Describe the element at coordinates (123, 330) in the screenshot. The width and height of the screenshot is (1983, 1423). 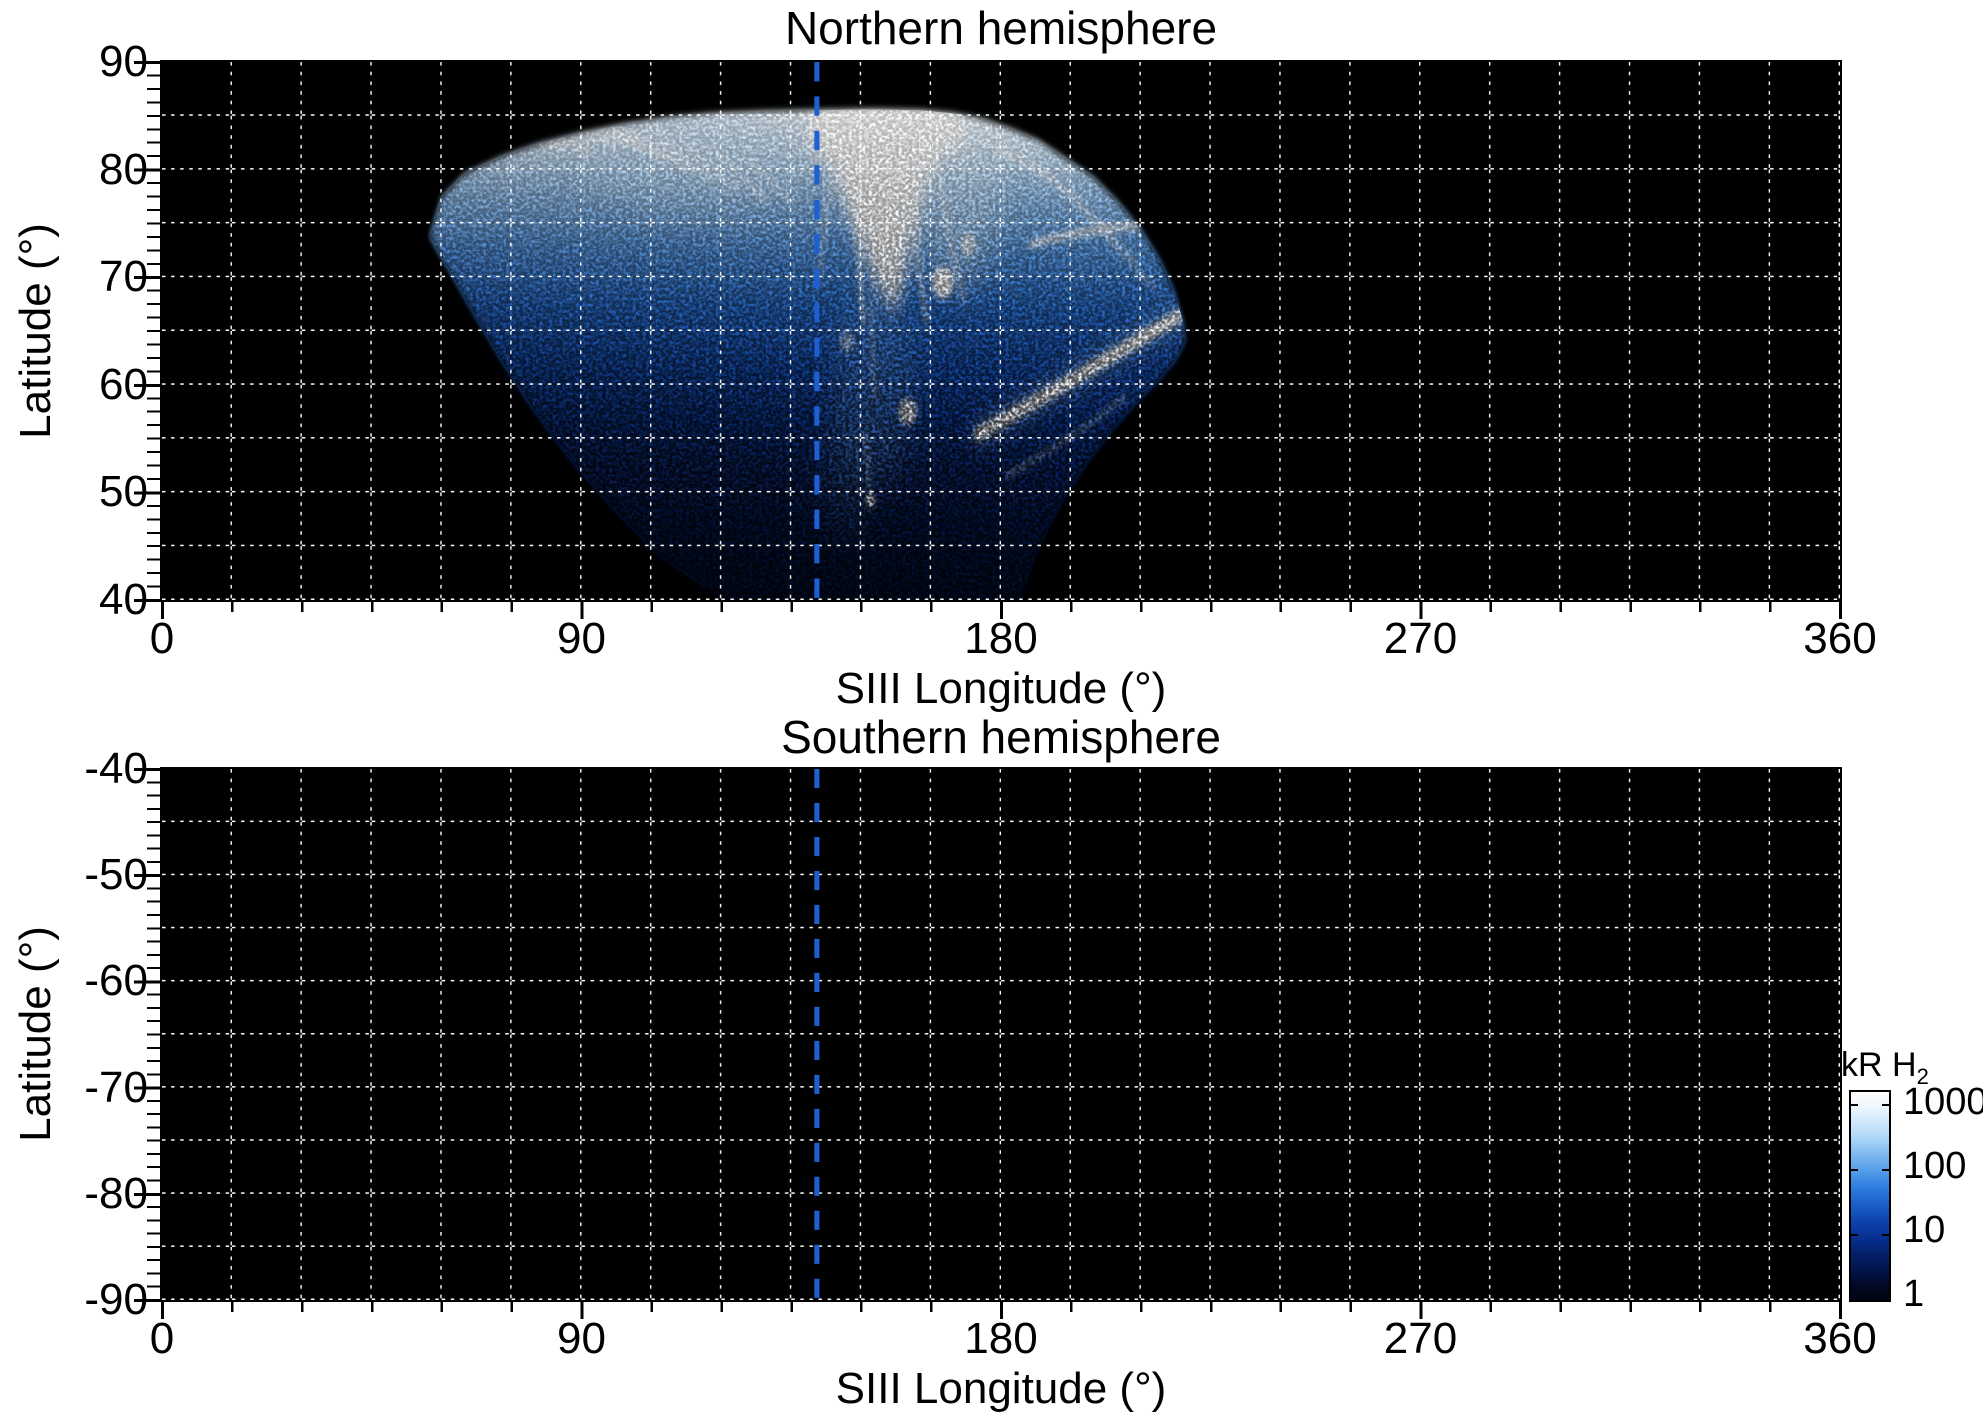
I see `north-y-tick-labels: 90 80 70 60 50 40` at that location.